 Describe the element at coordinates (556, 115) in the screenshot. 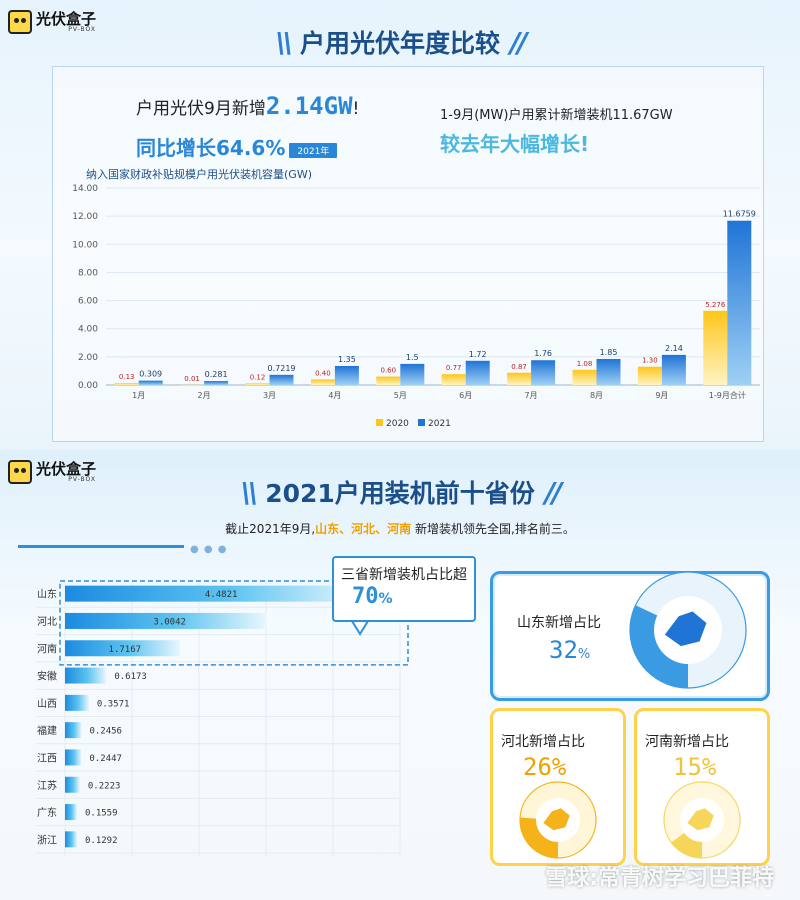

I see `cumulative-text: 1-9月(MW)户用累计新增装机11.67GW` at that location.